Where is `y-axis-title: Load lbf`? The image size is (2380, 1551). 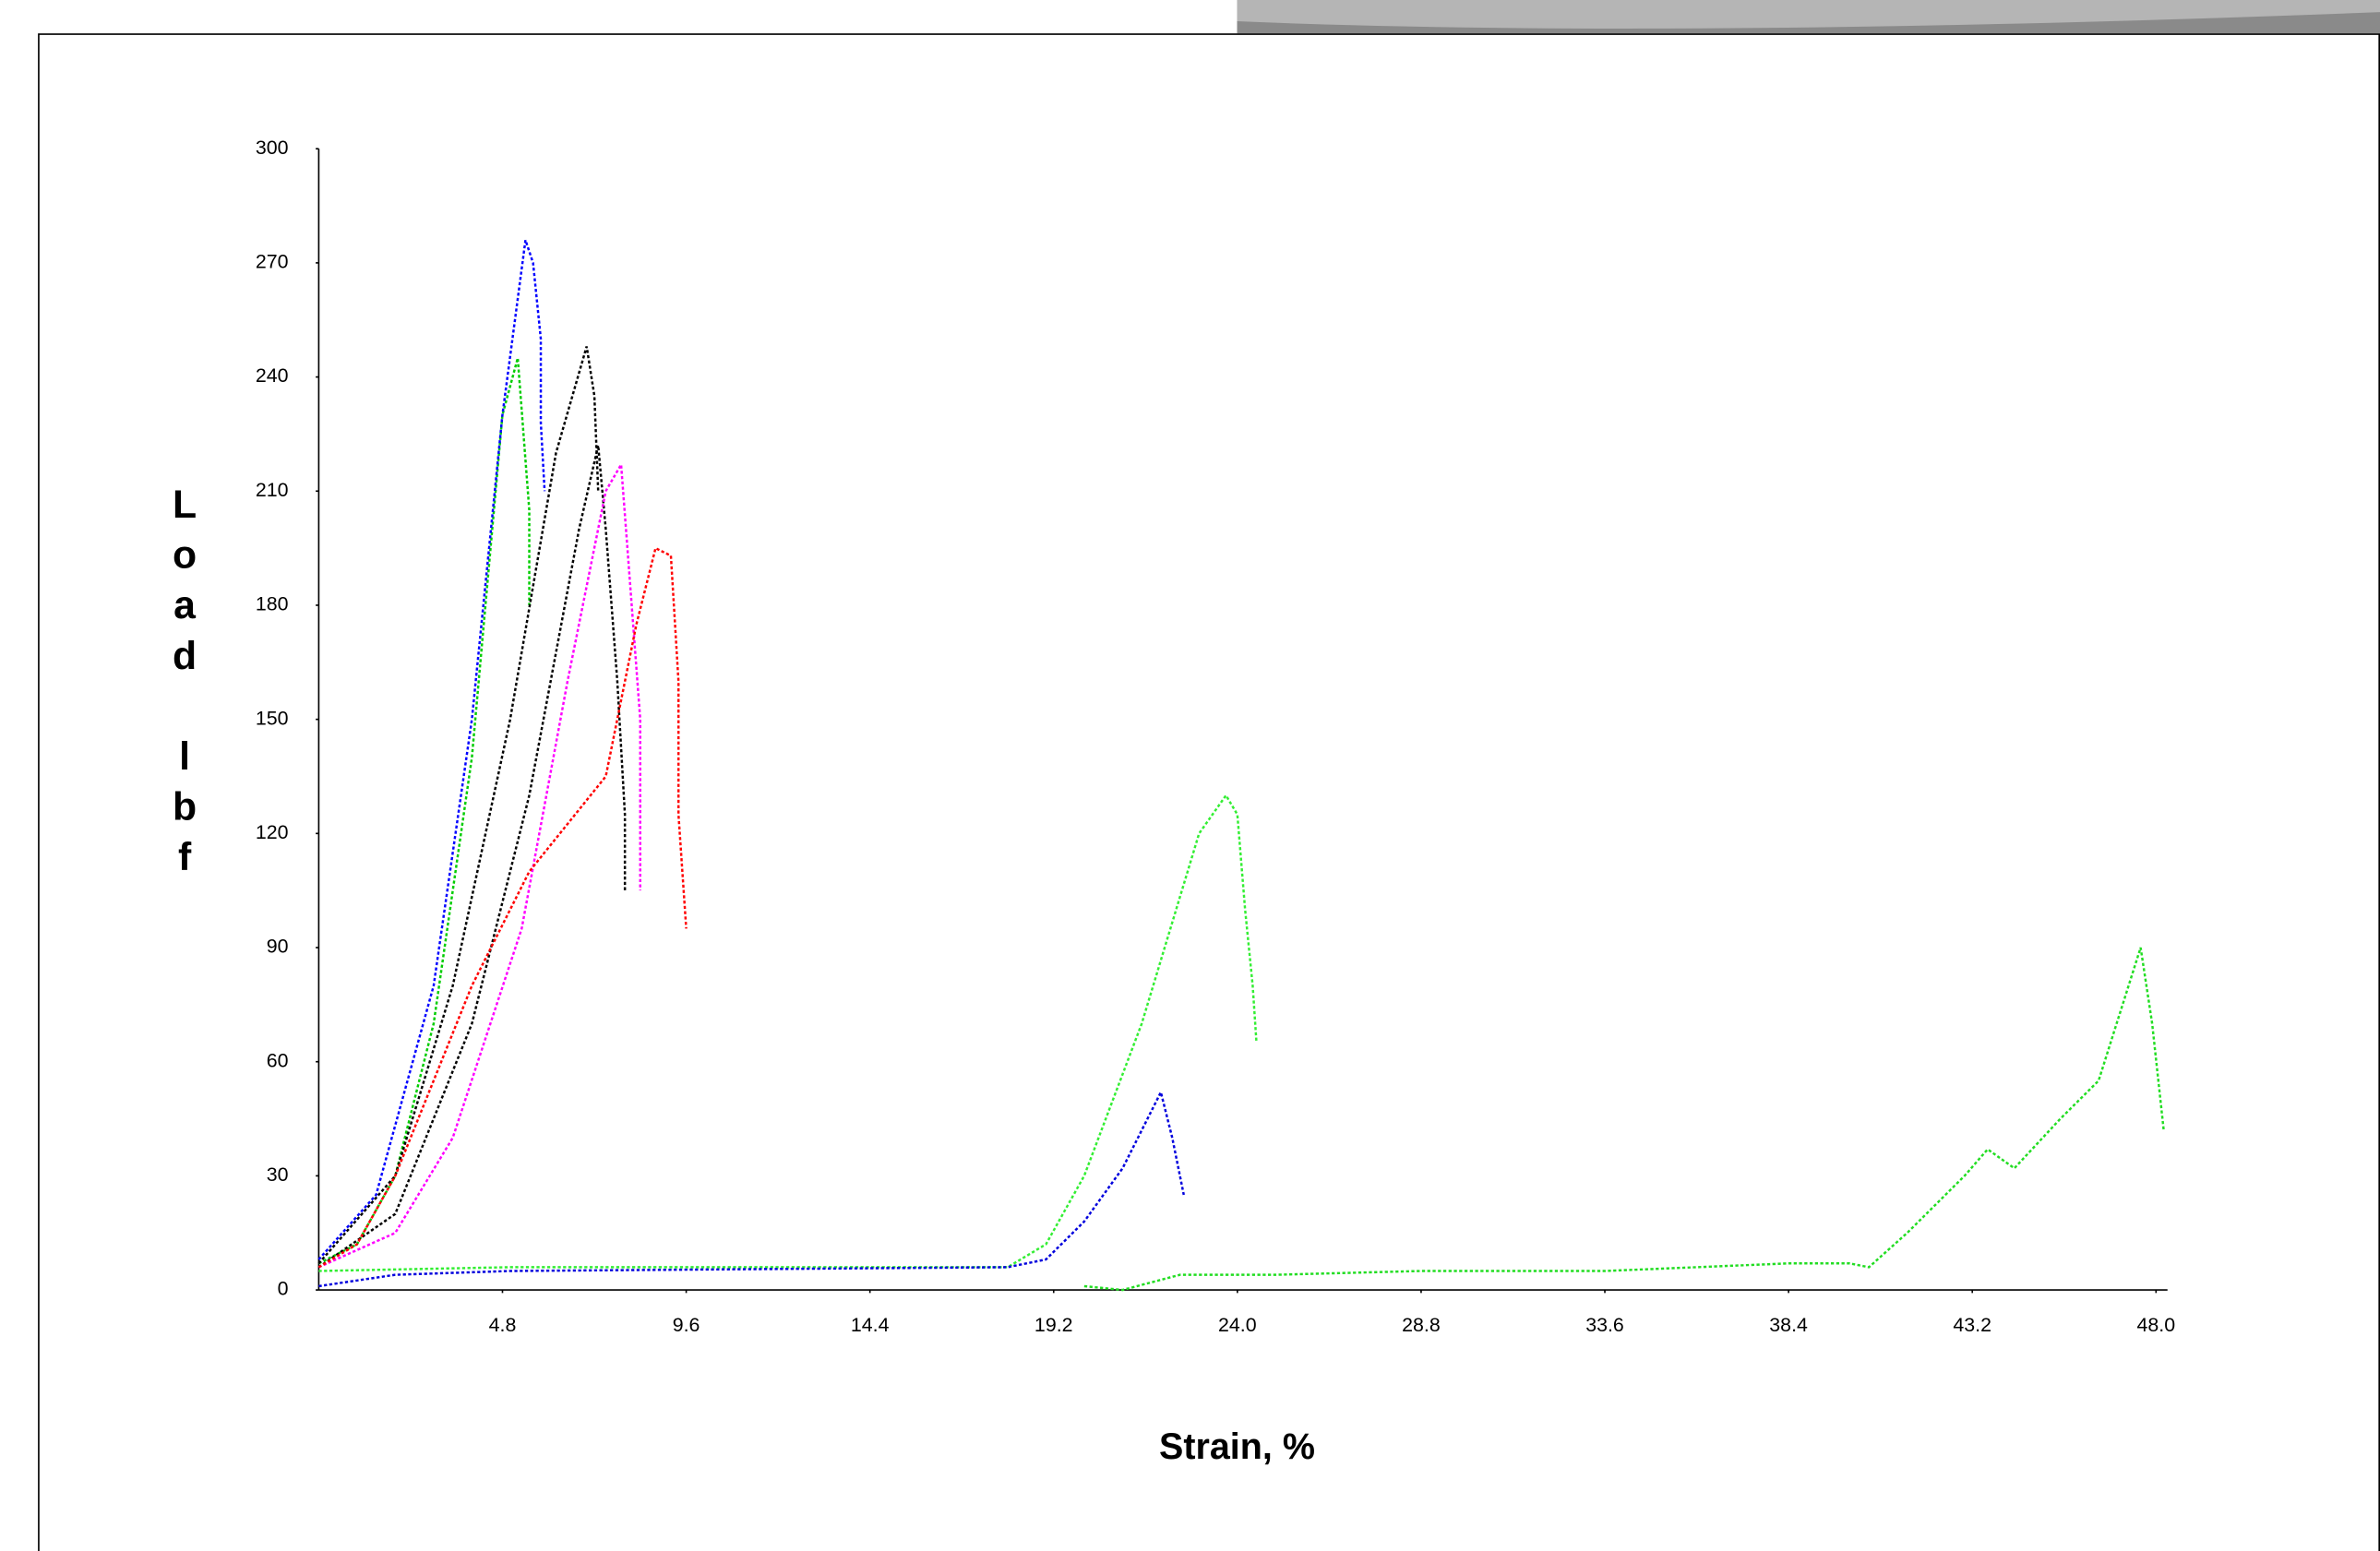 y-axis-title: Load lbf is located at coordinates (184, 684).